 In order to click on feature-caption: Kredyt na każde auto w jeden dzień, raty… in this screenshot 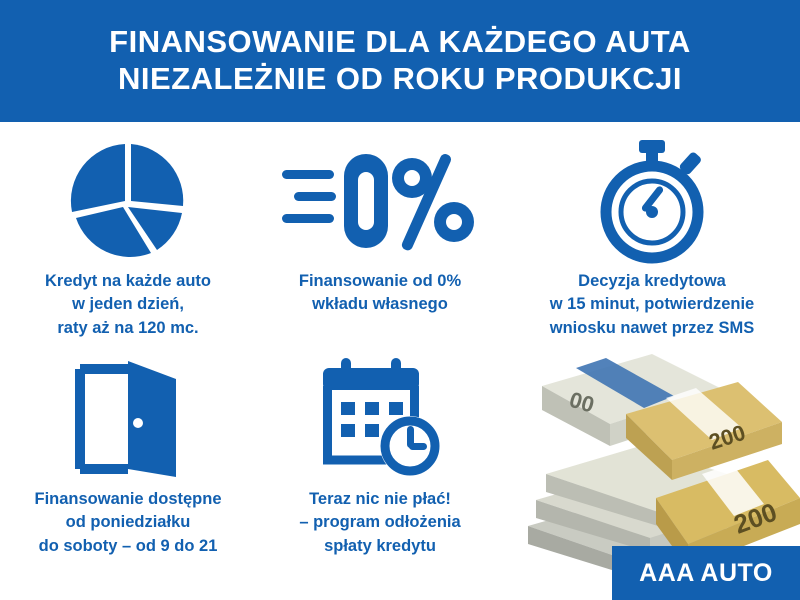, I will do `click(128, 304)`.